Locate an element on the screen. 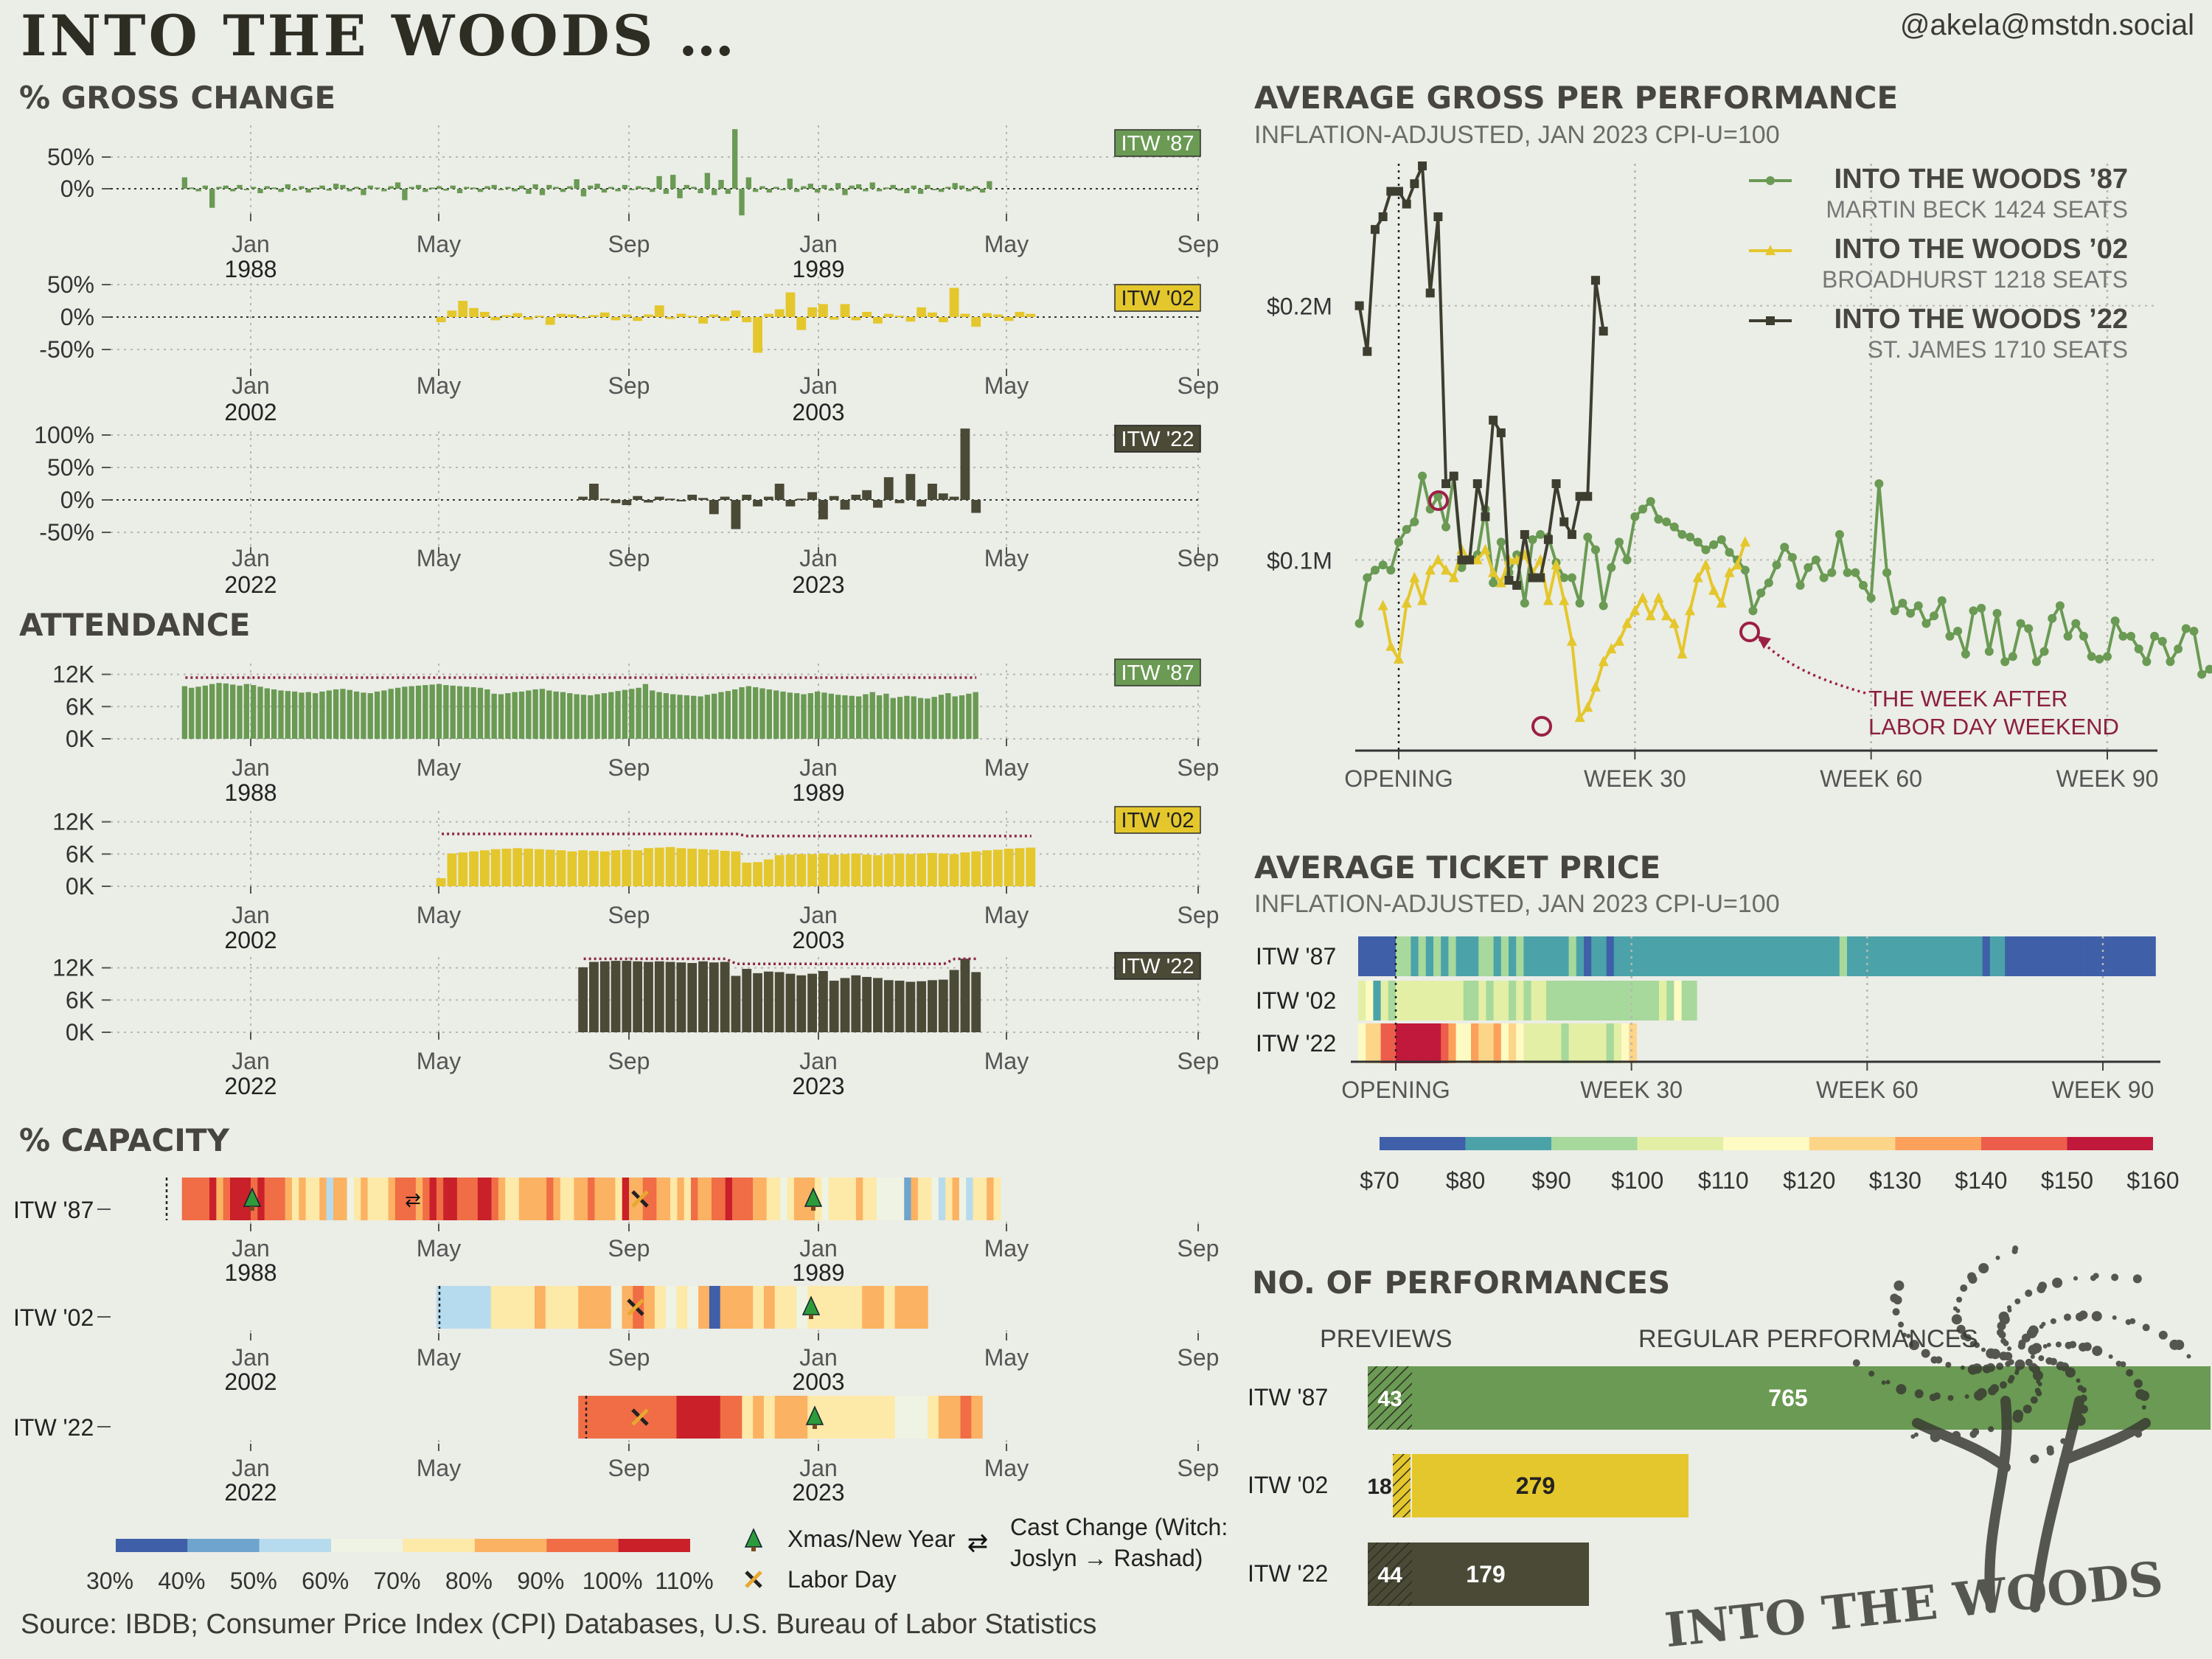  ticket-legend-tick: $140 is located at coordinates (1981, 1180).